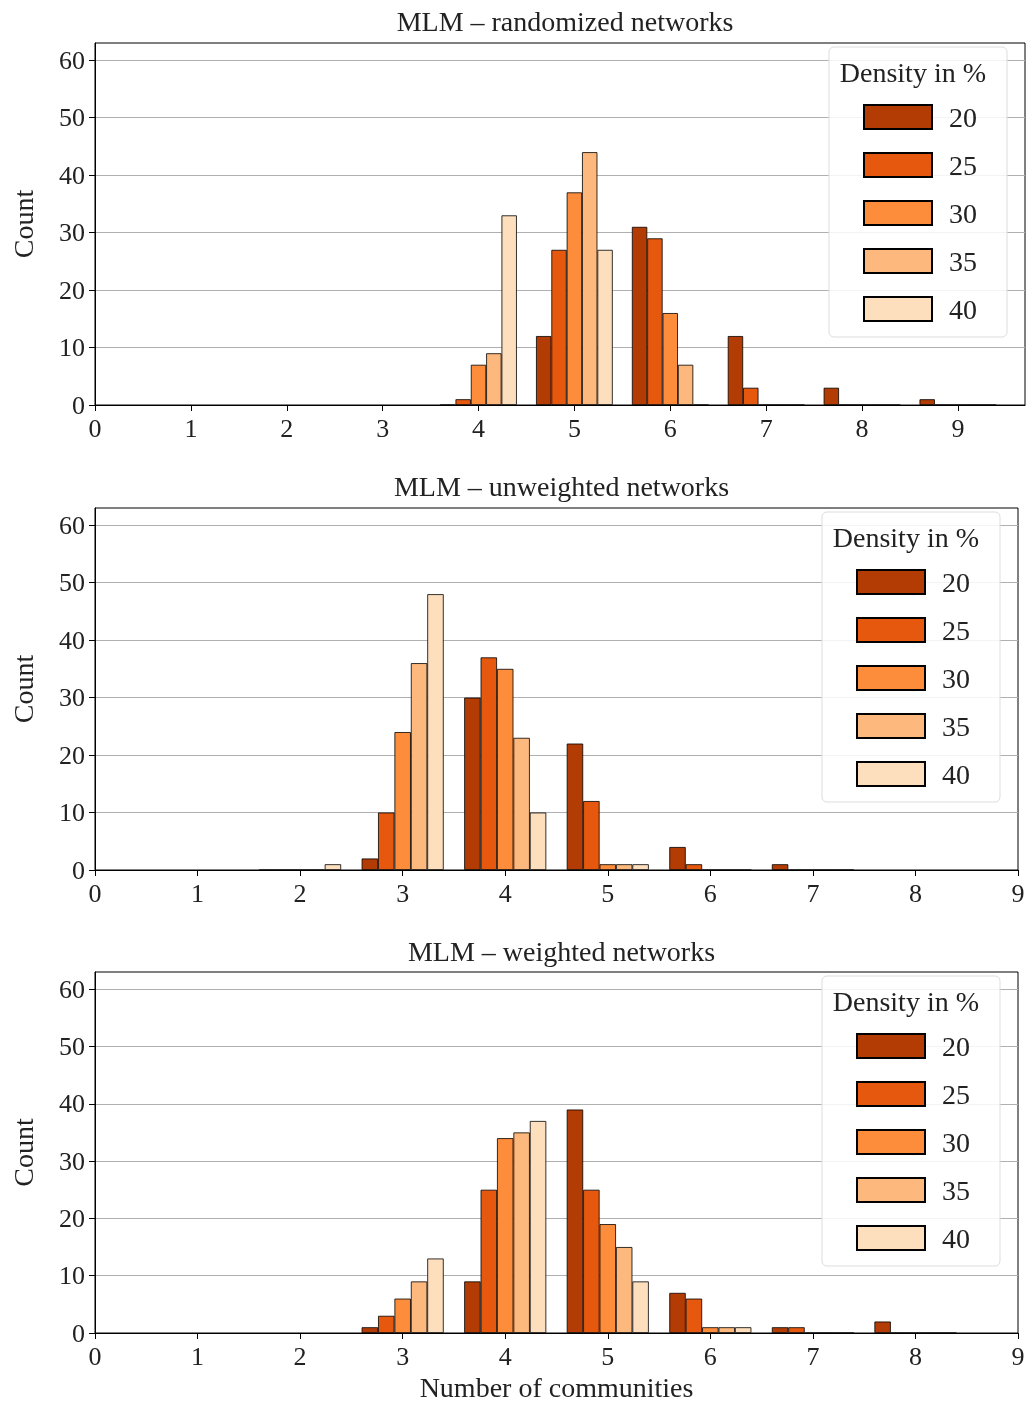  Describe the element at coordinates (561, 951) in the screenshot. I see `chart-title: MLM – weighted networks` at that location.